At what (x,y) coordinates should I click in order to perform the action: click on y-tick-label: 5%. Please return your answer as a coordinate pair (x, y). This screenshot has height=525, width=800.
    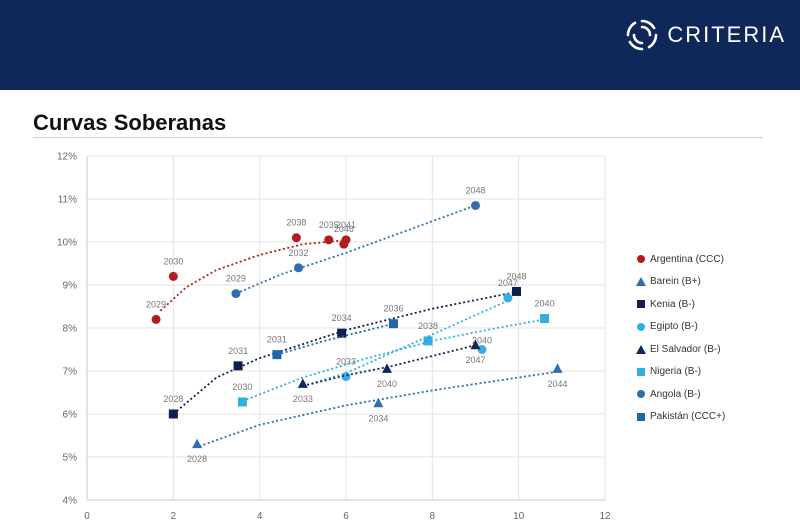
    Looking at the image, I should click on (70, 458).